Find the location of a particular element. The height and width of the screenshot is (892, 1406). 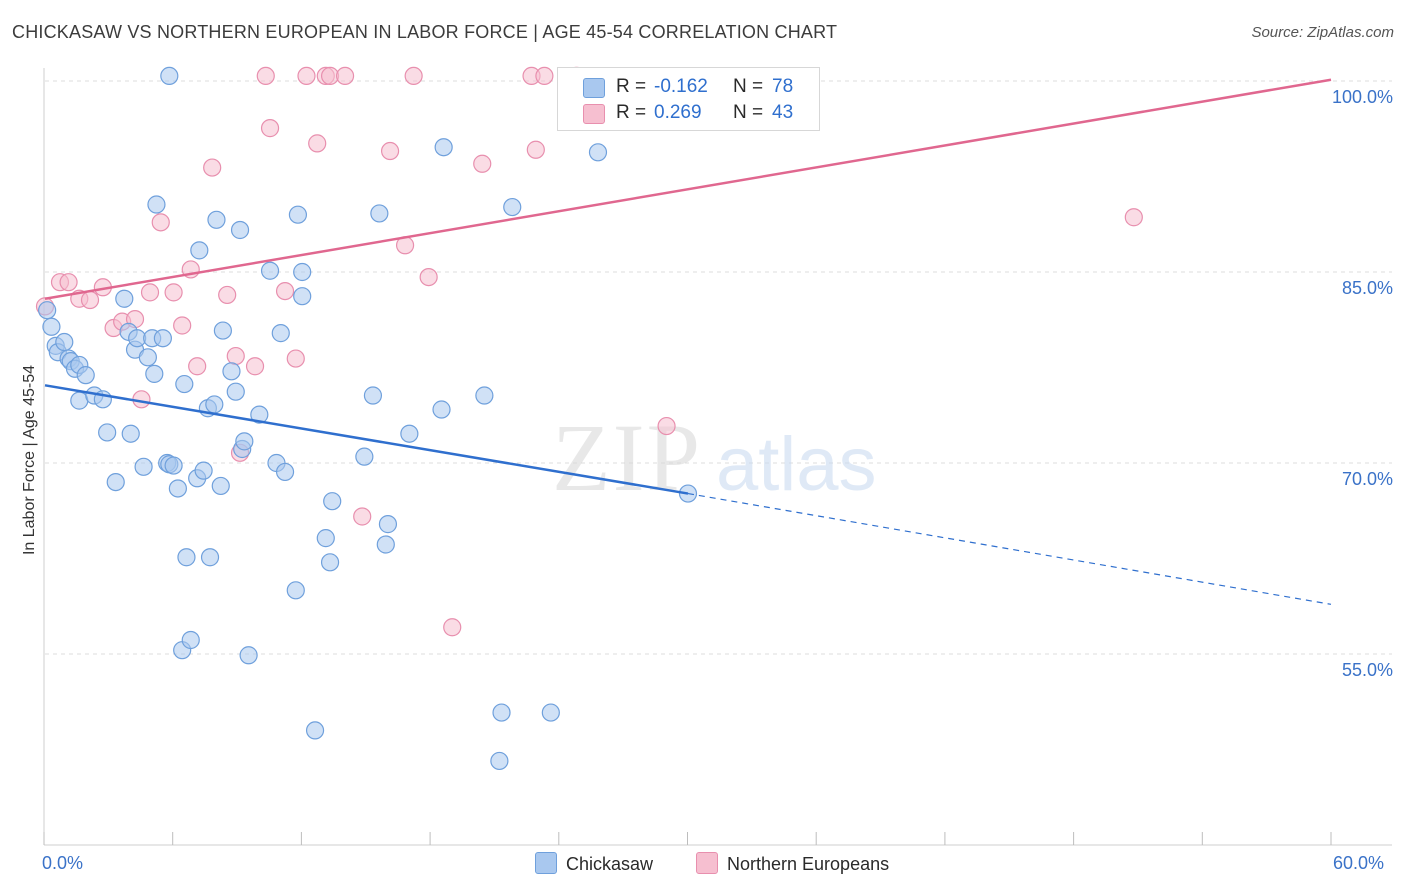

correlation-legend: R = -0.162 N = 78 R = 0.269 N = 43 is located at coordinates (688, 99).